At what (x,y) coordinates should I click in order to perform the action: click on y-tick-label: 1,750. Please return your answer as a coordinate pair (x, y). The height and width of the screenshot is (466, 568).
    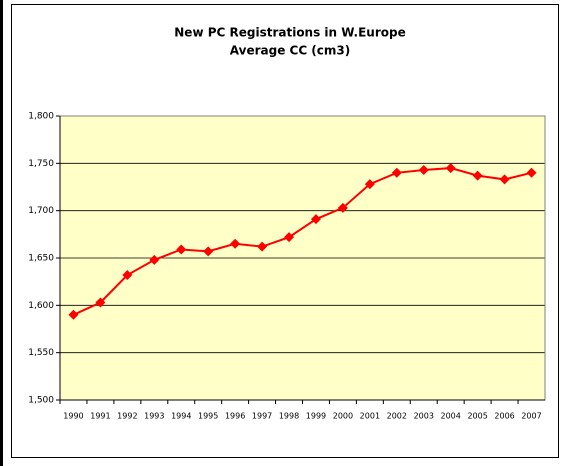
    Looking at the image, I should click on (41, 164).